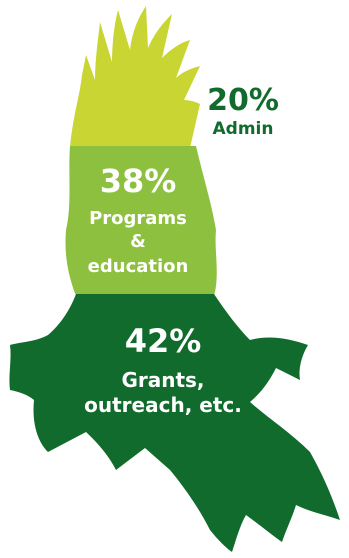  Describe the element at coordinates (243, 100) in the screenshot. I see `value-label-admin: 20%` at that location.